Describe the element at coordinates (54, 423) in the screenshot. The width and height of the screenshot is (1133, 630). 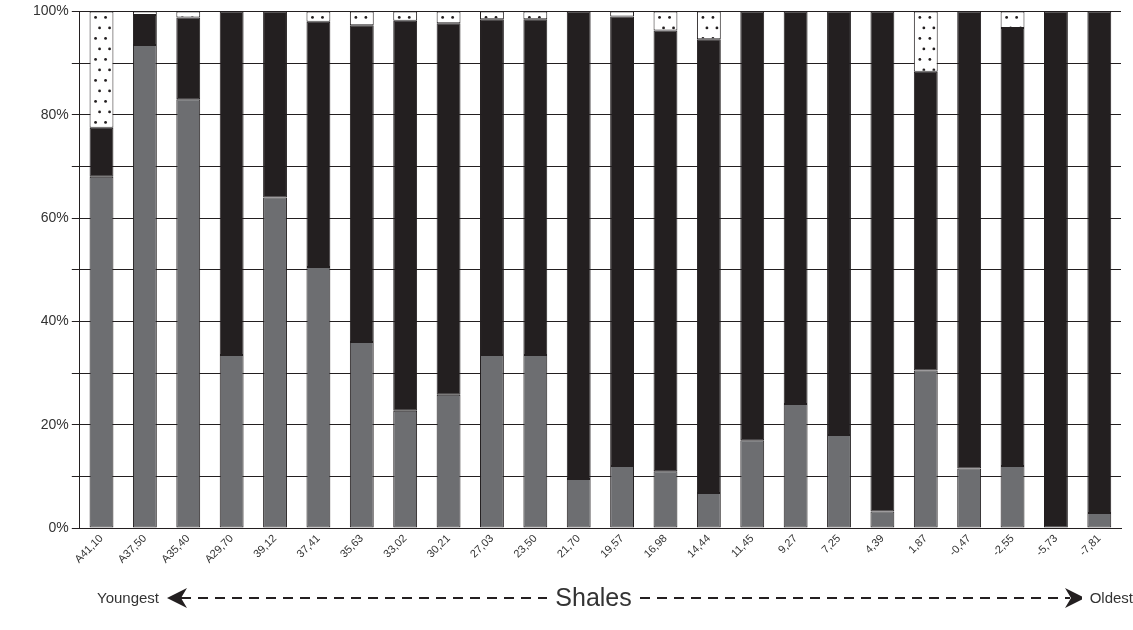
I see `y-tick-label: 20%` at that location.